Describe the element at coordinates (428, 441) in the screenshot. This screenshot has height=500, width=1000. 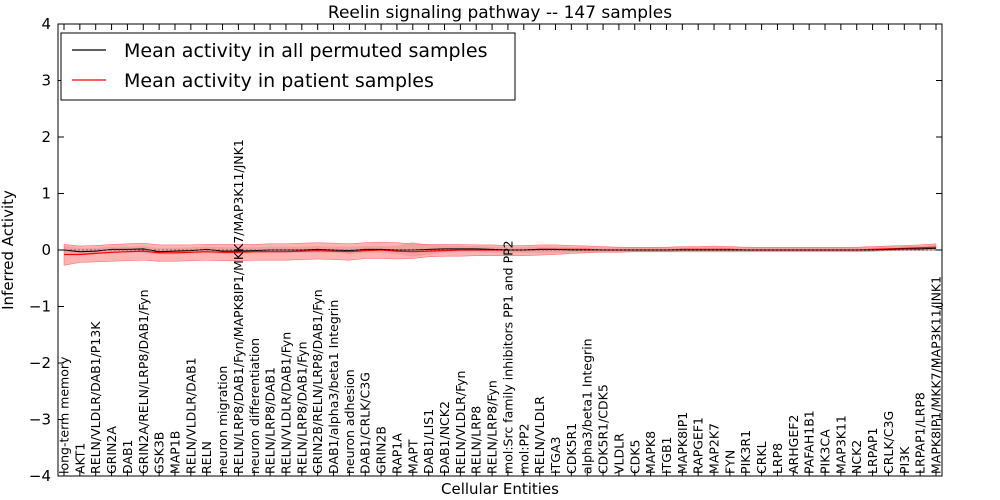
I see `x-category-label: DAB1/LIS1` at that location.